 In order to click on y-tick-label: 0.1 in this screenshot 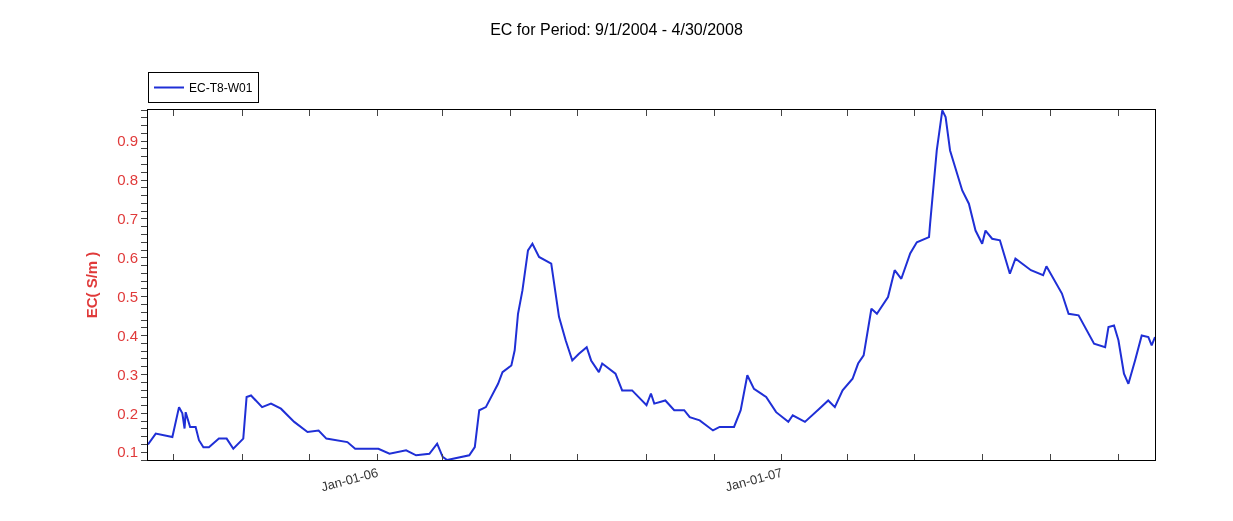, I will do `click(127, 452)`.